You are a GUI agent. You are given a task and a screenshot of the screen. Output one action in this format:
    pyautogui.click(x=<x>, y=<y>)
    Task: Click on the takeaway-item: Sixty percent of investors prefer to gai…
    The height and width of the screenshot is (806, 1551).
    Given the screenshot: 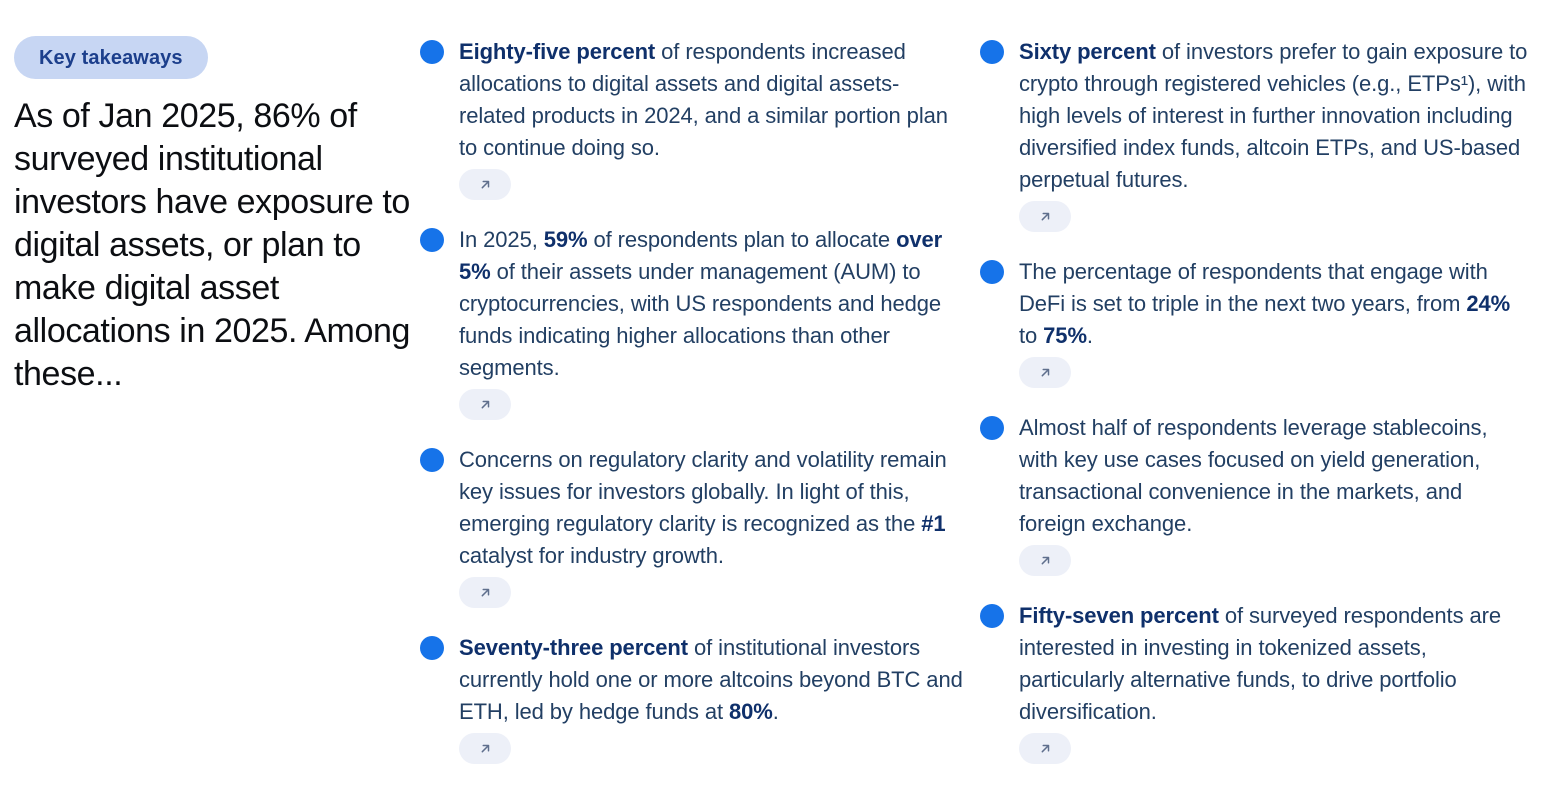 What is the action you would take?
    pyautogui.click(x=1255, y=134)
    